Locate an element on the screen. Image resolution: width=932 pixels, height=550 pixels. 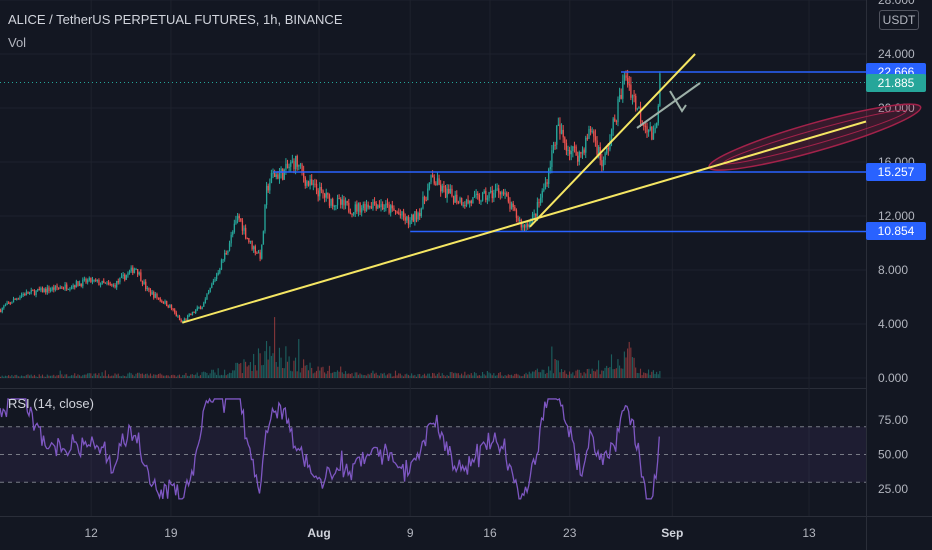
trend-line is located at coordinates (612, 140).